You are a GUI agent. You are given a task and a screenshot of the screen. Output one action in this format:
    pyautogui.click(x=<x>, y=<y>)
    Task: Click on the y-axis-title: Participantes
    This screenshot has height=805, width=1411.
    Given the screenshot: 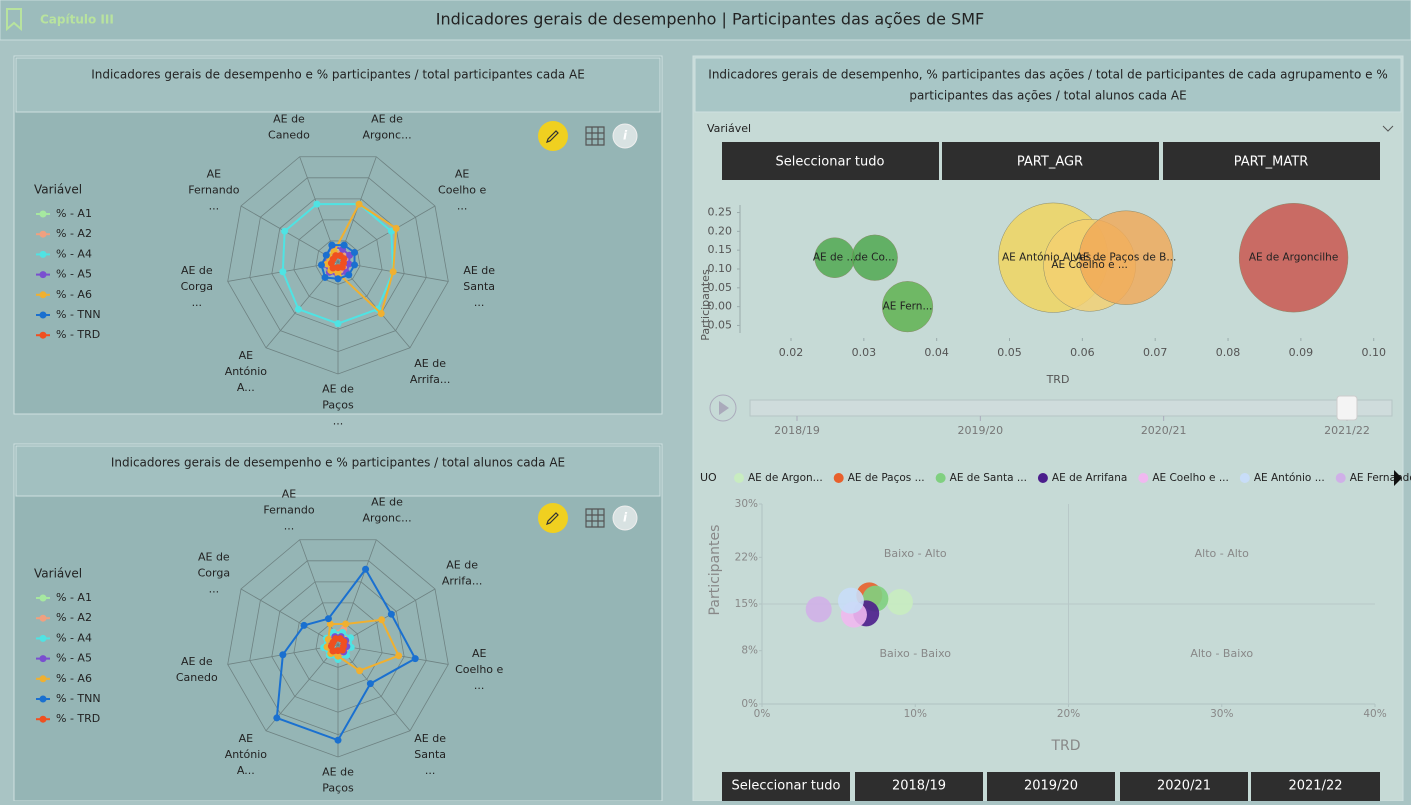 What is the action you would take?
    pyautogui.click(x=715, y=570)
    